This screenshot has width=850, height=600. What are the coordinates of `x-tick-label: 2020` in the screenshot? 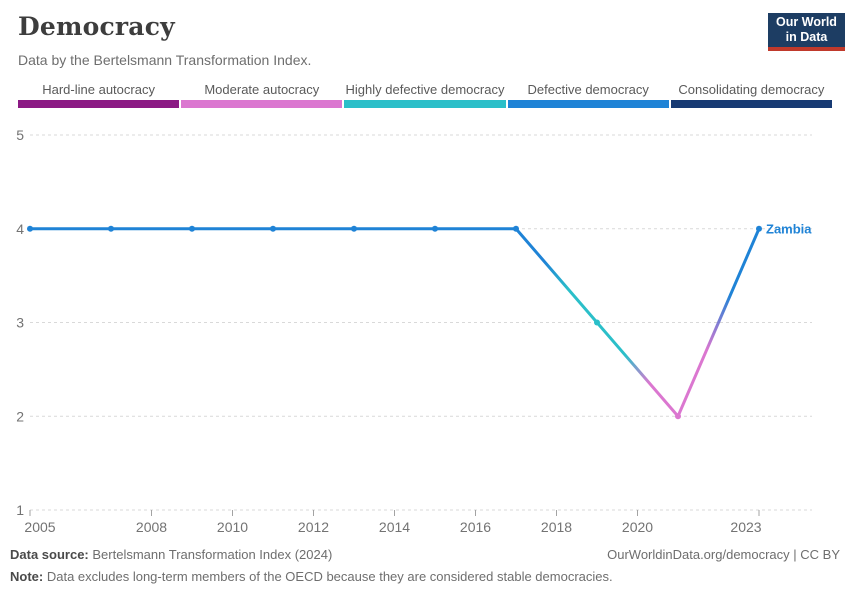 It's located at (637, 527).